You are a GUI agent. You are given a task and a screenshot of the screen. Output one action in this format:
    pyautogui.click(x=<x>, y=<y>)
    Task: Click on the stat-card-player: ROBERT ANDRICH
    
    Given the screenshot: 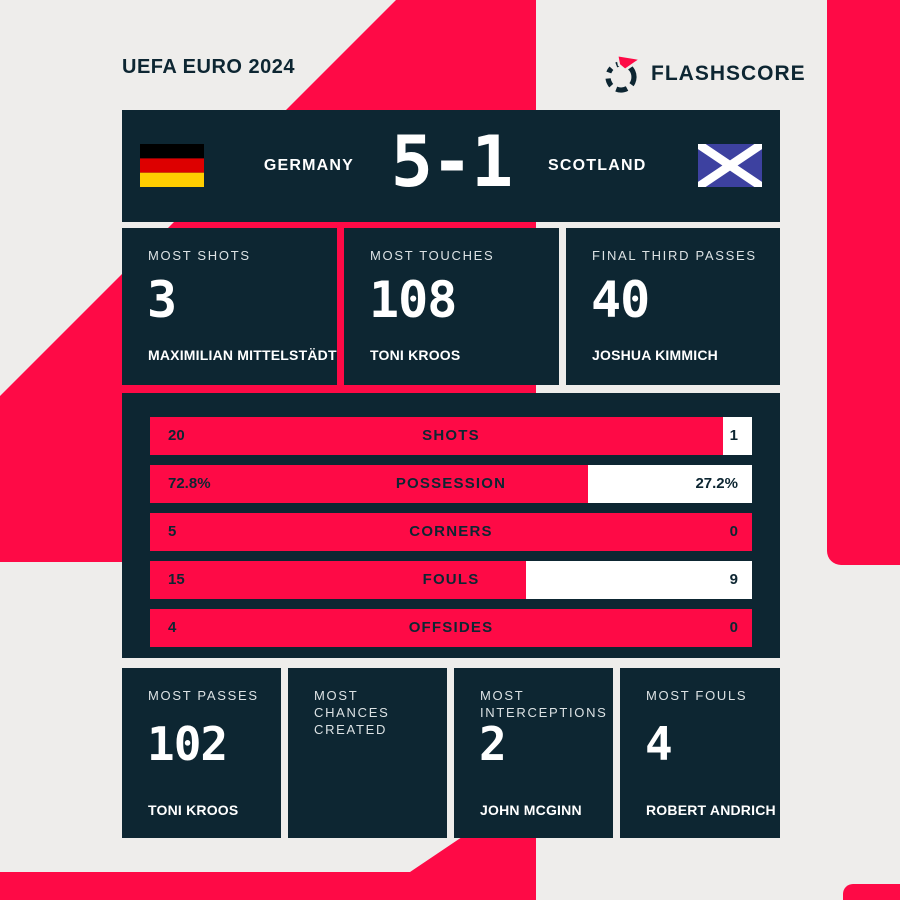 What is the action you would take?
    pyautogui.click(x=711, y=810)
    